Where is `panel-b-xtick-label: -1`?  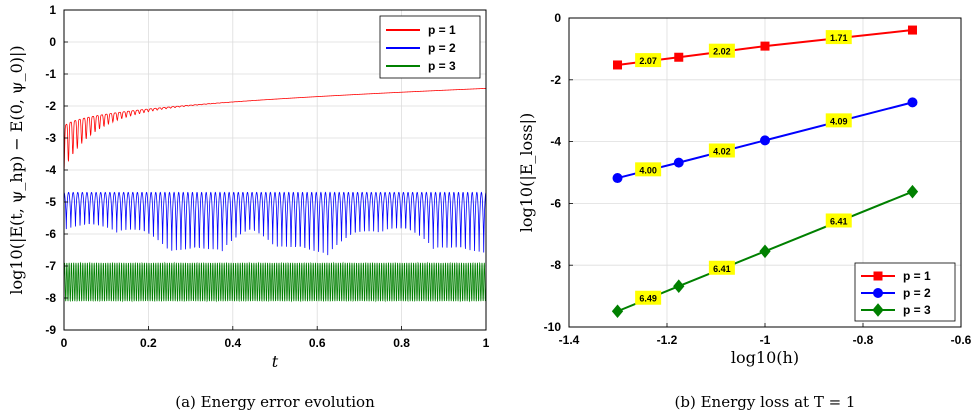 panel-b-xtick-label: -1 is located at coordinates (765, 340).